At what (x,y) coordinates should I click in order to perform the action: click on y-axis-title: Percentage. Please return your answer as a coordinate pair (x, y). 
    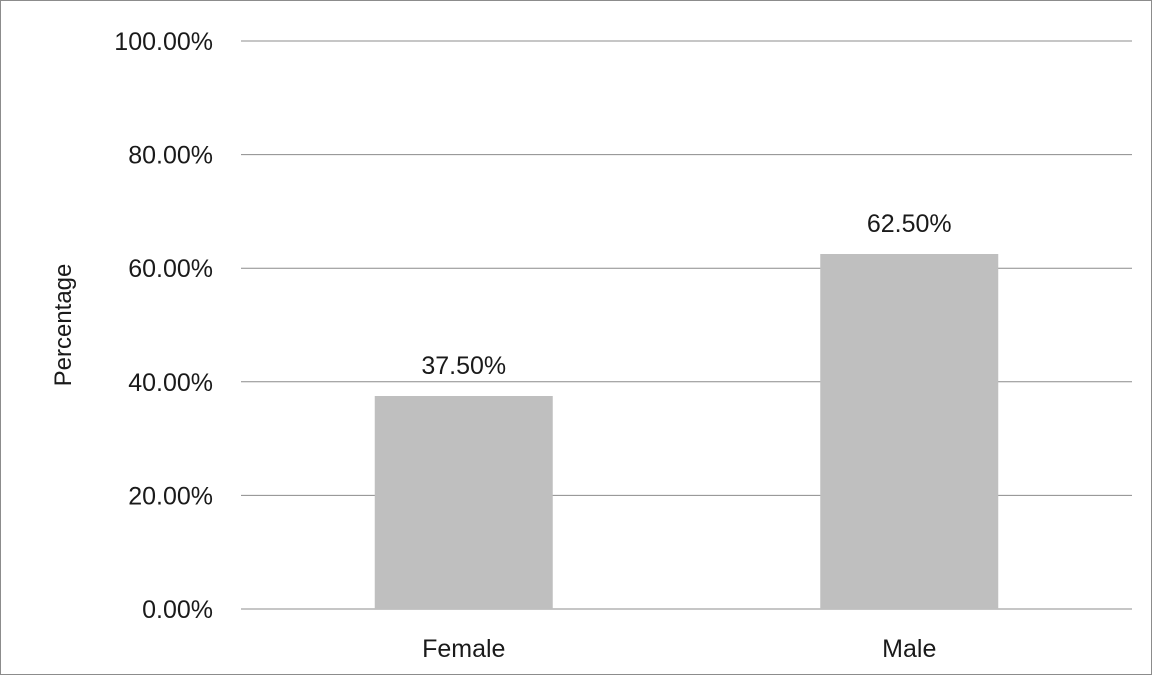
    Looking at the image, I should click on (63, 325).